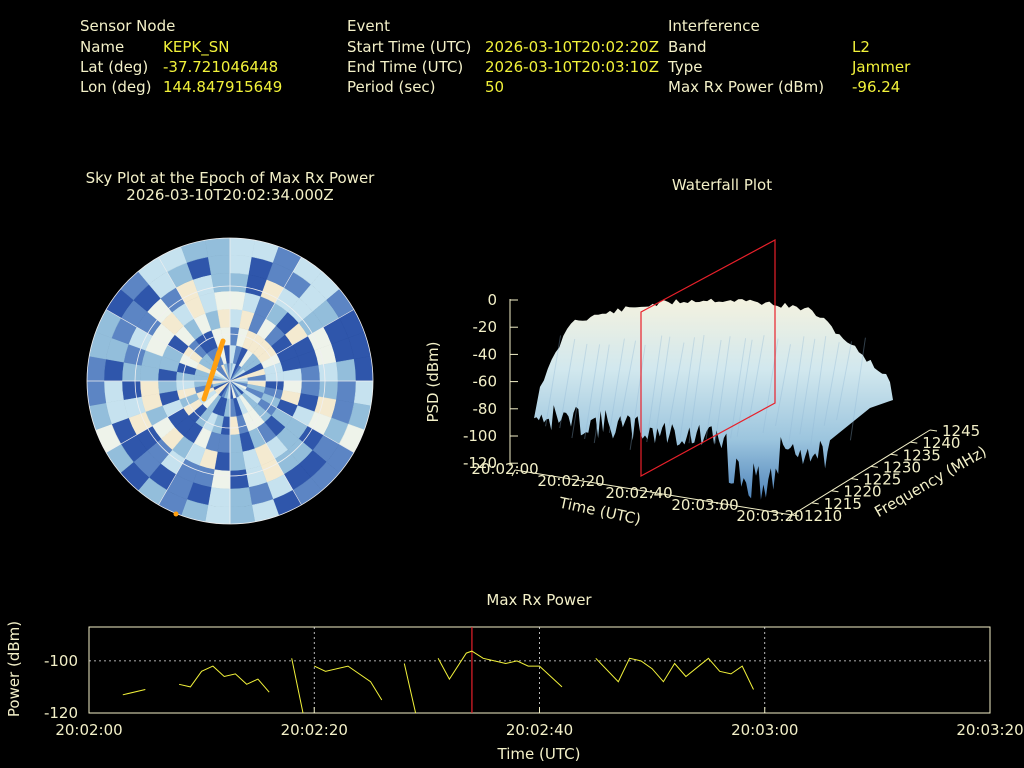  Describe the element at coordinates (114, 67) in the screenshot. I see `sensor-lat-label: Lat (deg)` at that location.